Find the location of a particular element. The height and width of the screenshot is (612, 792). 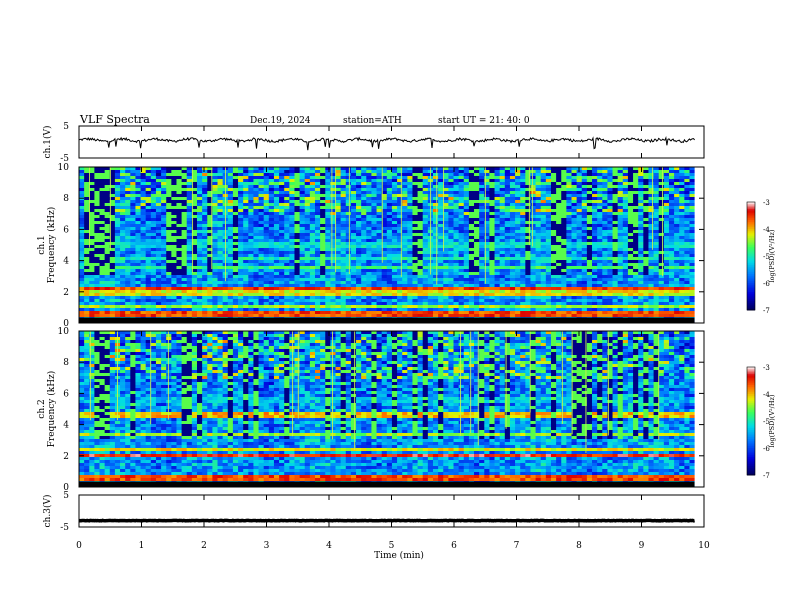

ch3-waveform-ylabel: ch.3(V) is located at coordinates (47, 511).